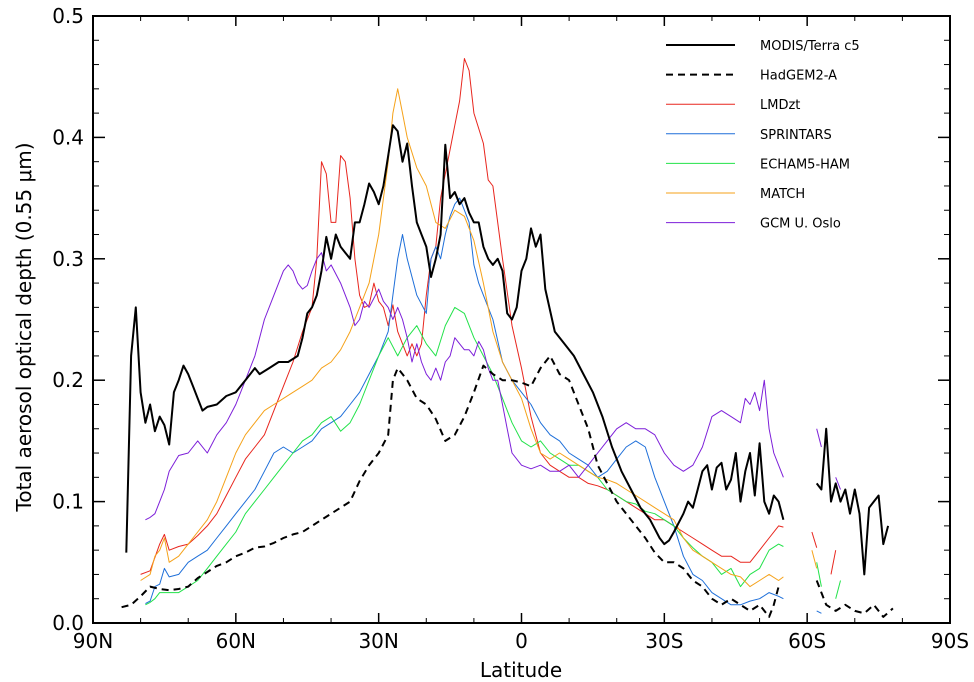 The image size is (974, 682). Describe the element at coordinates (68, 137) in the screenshot. I see `y-tick-label: 0.4` at that location.